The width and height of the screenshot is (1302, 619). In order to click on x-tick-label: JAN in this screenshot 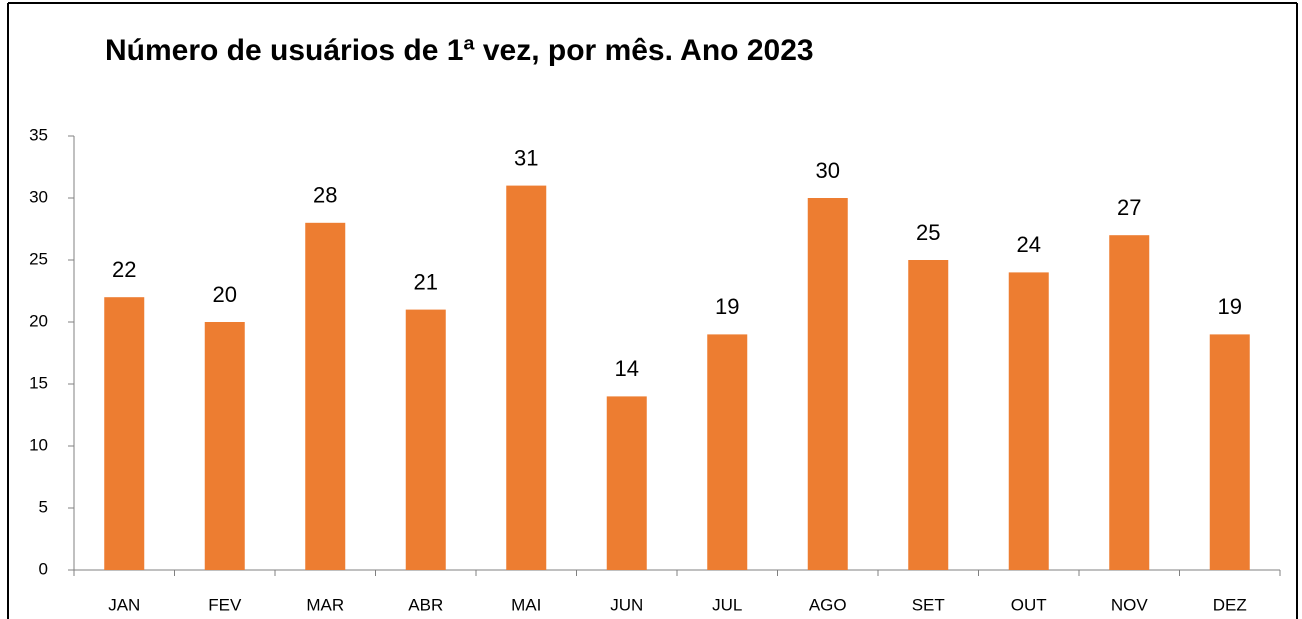, I will do `click(124, 604)`.